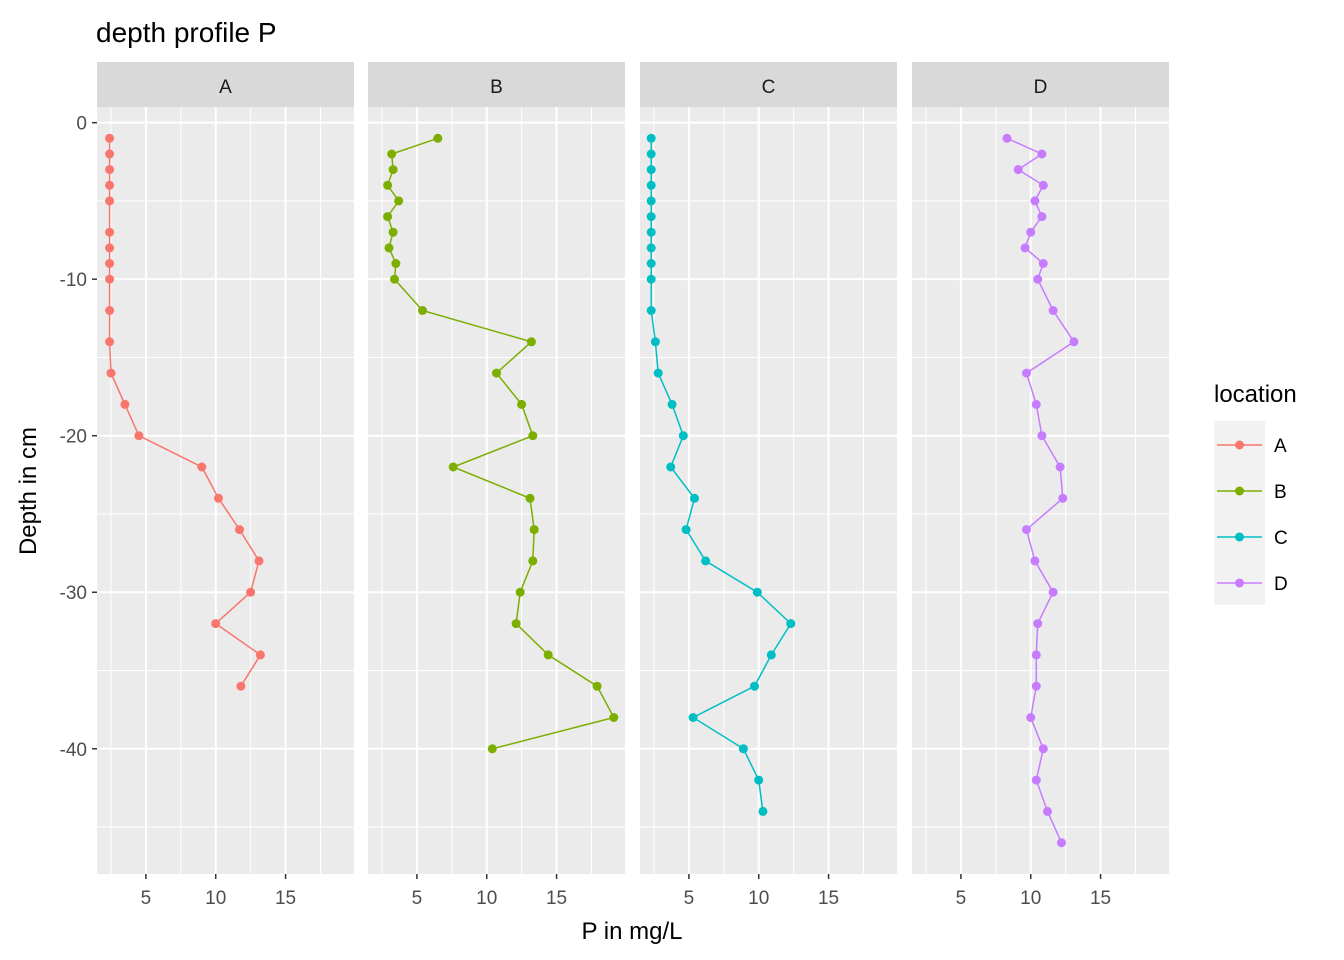  What do you see at coordinates (1041, 87) in the screenshot?
I see `facet-strip-label: D` at bounding box center [1041, 87].